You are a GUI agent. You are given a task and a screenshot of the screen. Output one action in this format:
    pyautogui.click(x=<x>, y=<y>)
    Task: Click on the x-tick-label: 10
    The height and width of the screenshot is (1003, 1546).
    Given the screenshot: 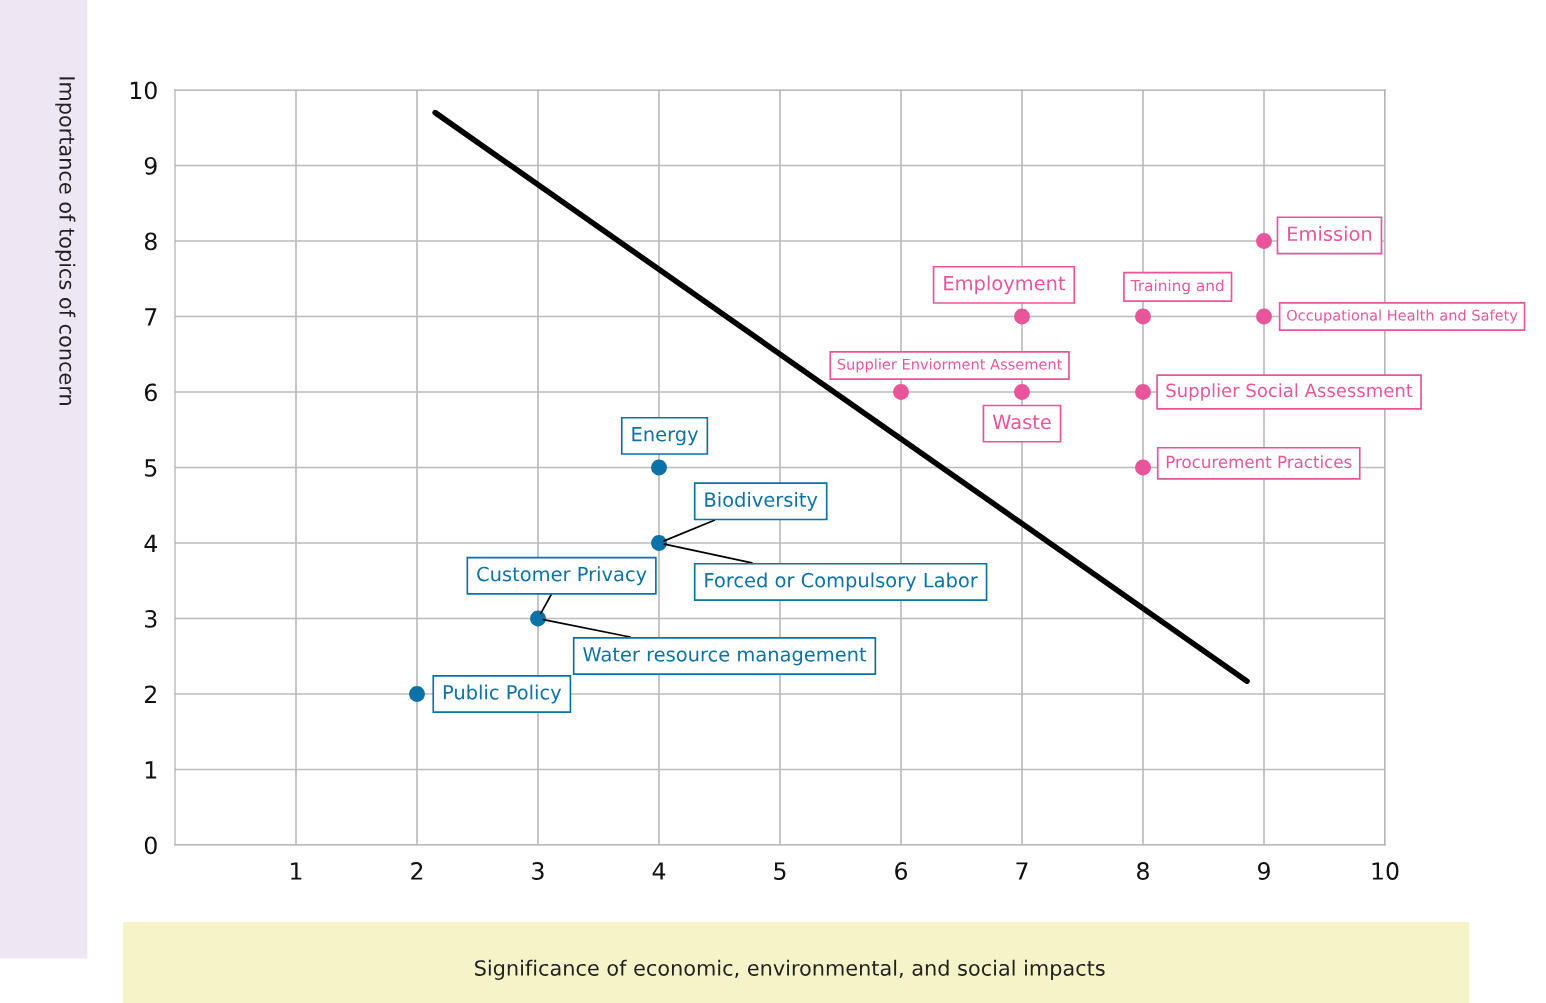 What is the action you would take?
    pyautogui.click(x=1385, y=871)
    